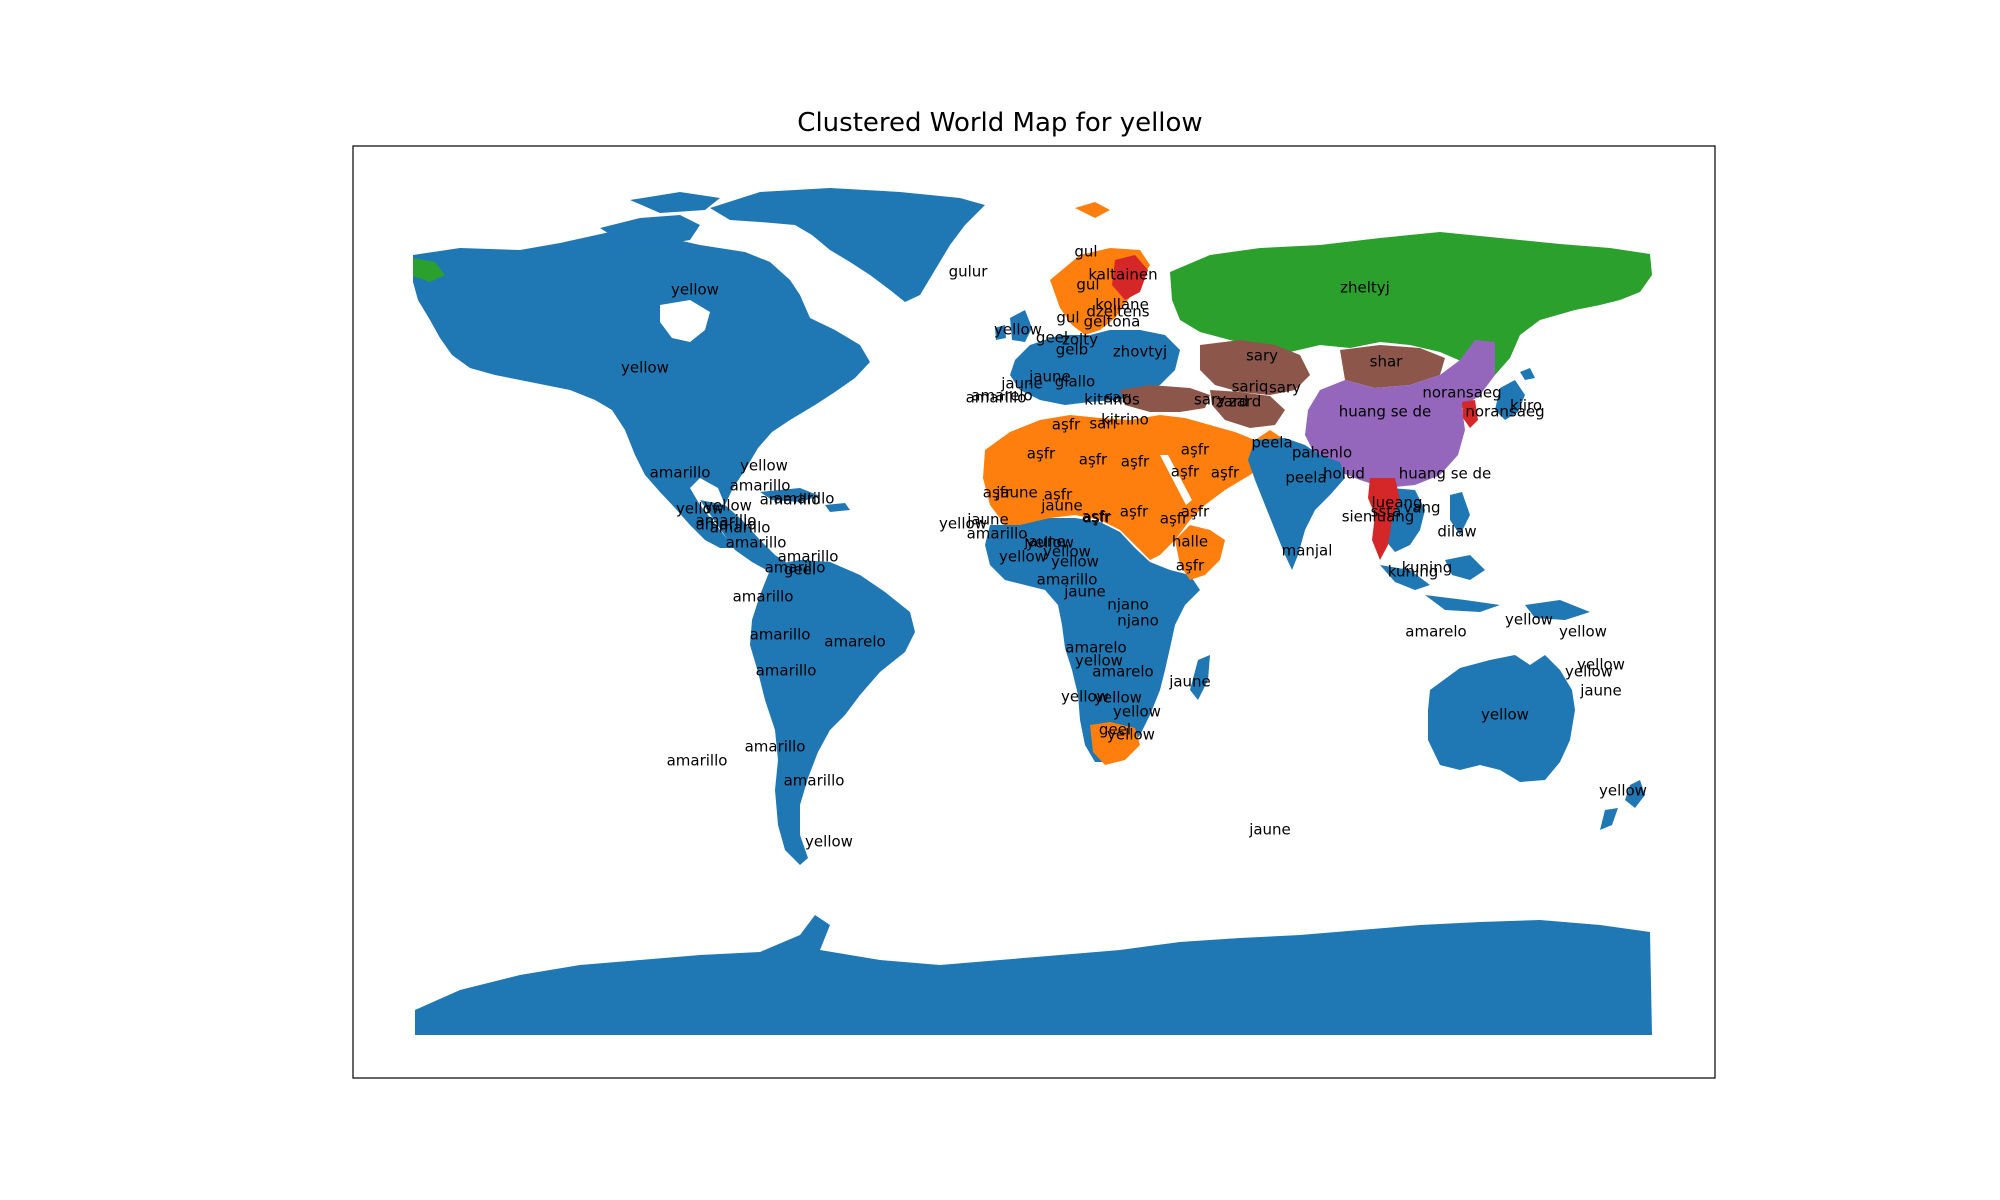  I want to click on country-label: kaltainen, so click(1122, 275).